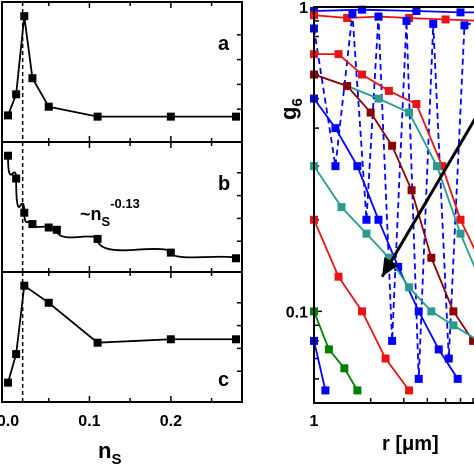 The image size is (474, 474). What do you see at coordinates (393, 11) in the screenshot?
I see `g6-series-0-line` at bounding box center [393, 11].